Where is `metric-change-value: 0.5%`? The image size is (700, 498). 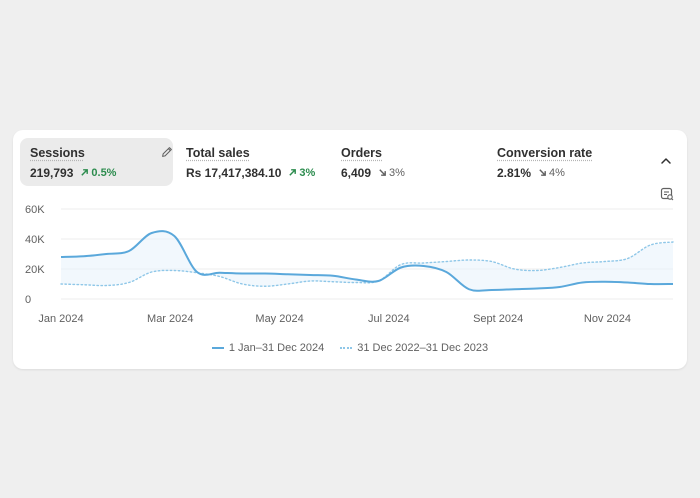 metric-change-value: 0.5% is located at coordinates (104, 172).